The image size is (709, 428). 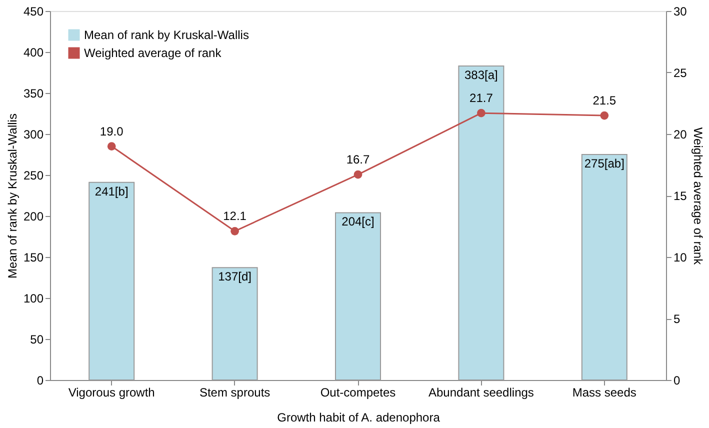 What do you see at coordinates (681, 135) in the screenshot?
I see `y2-tick-label: 20` at bounding box center [681, 135].